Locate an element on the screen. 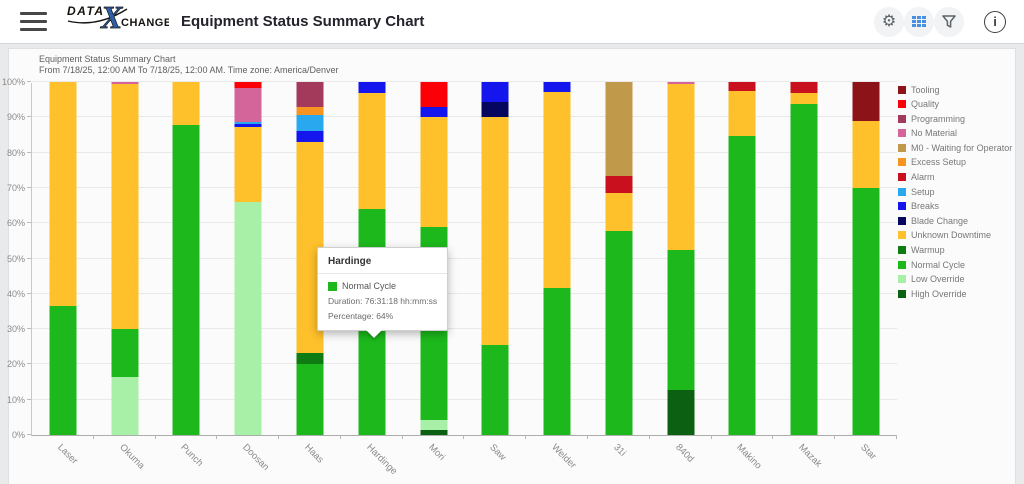 This screenshot has height=484, width=1024. bar-Star is located at coordinates (866, 258).